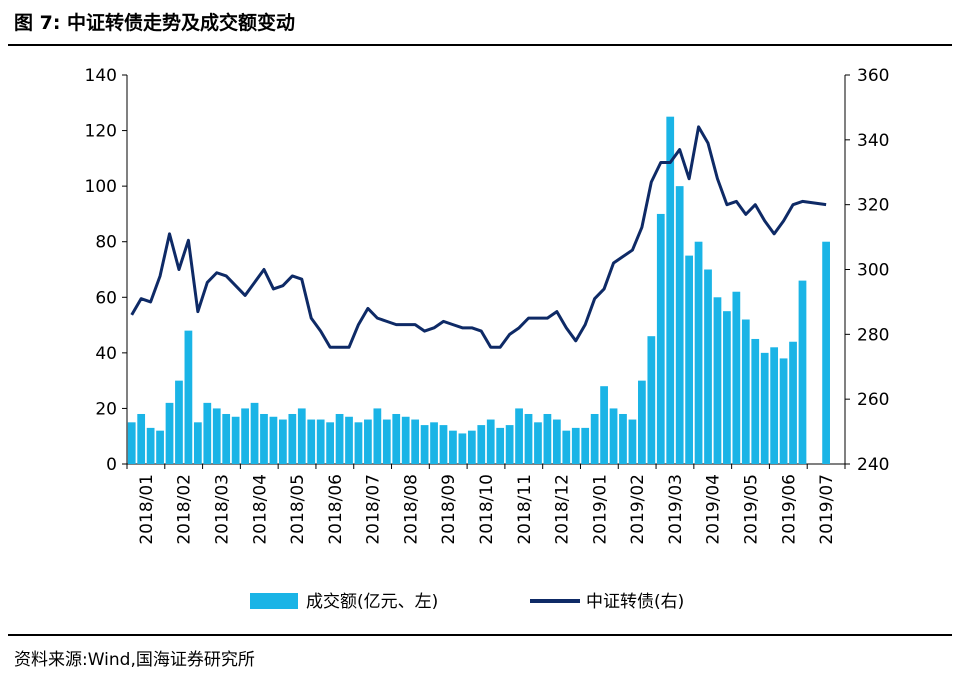 This screenshot has width=973, height=679. What do you see at coordinates (274, 601) in the screenshot?
I see `legend-bar-swatch` at bounding box center [274, 601].